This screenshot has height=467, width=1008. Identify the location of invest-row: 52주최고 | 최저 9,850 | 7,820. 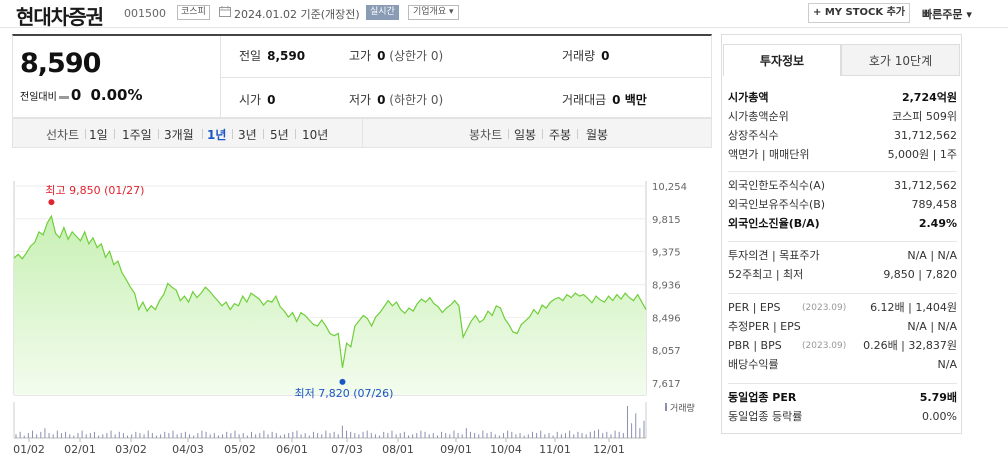
(842, 275).